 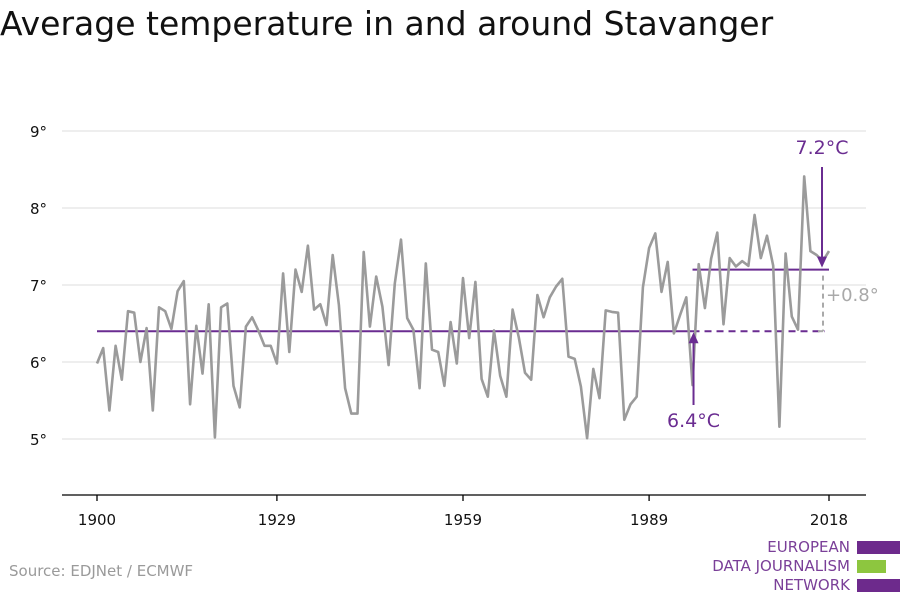 What do you see at coordinates (871, 566) in the screenshot?
I see `logo-bar-green` at bounding box center [871, 566].